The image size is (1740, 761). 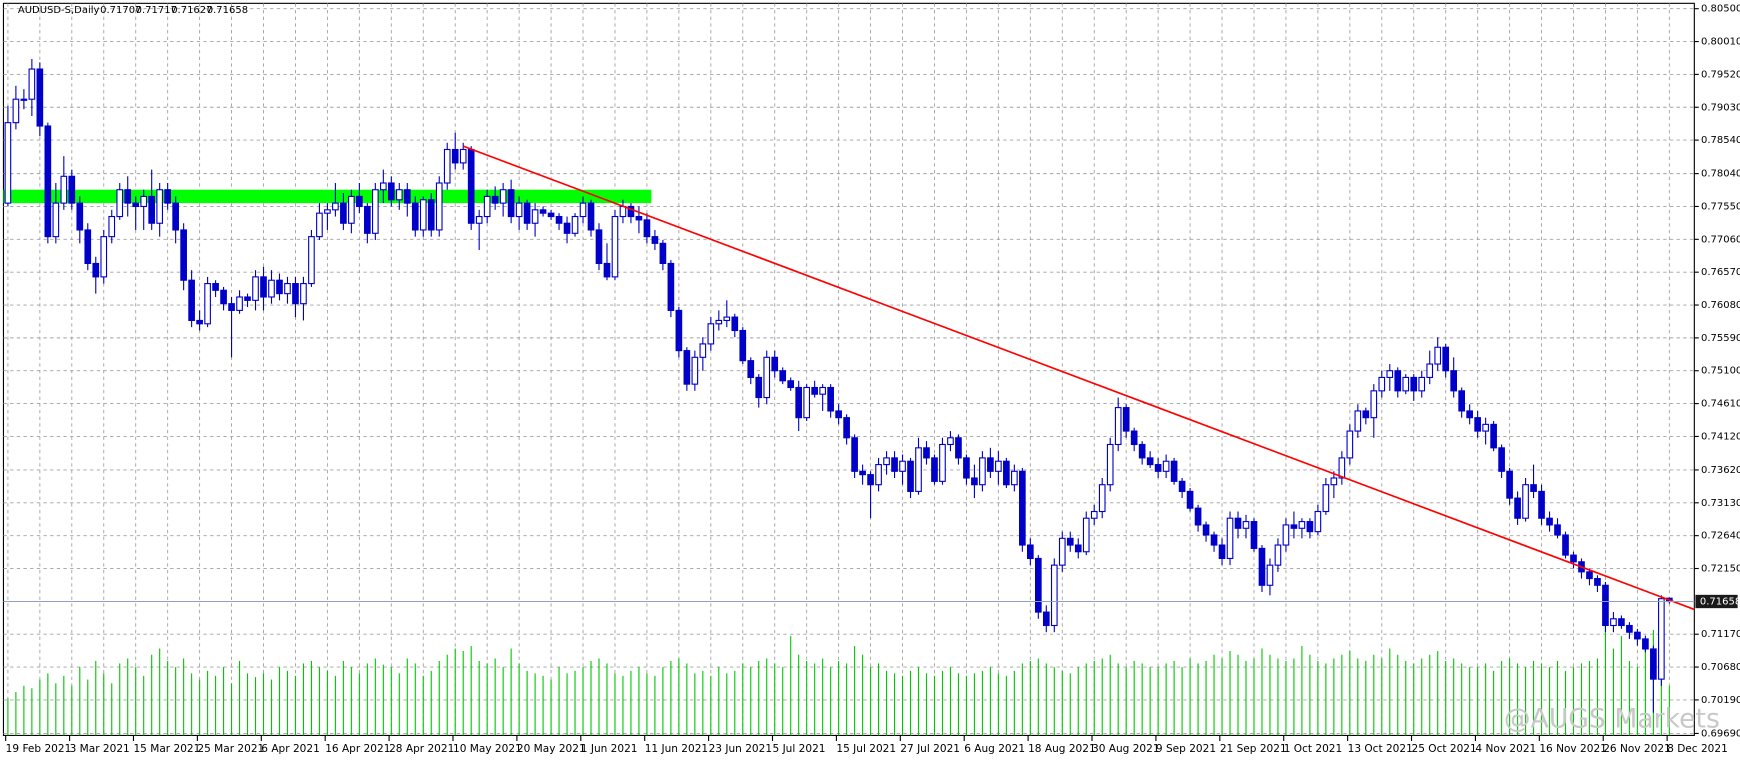 I want to click on x-tick-label: 25 Mar 2021, so click(x=230, y=749).